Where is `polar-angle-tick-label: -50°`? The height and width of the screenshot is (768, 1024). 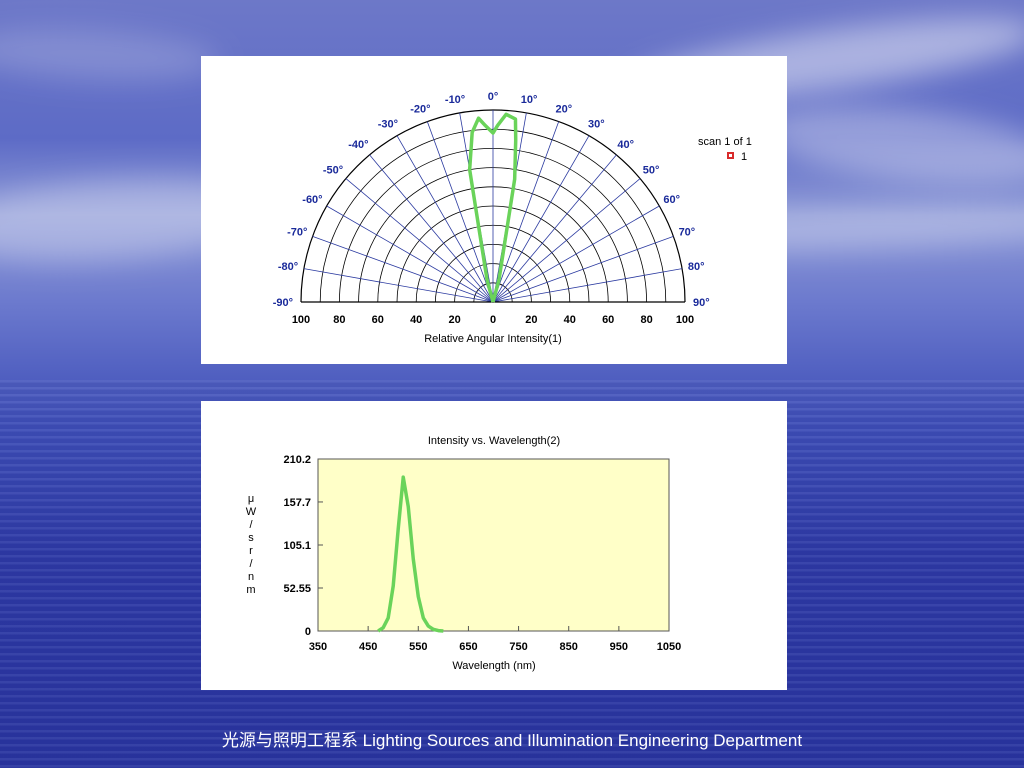 polar-angle-tick-label: -50° is located at coordinates (333, 171).